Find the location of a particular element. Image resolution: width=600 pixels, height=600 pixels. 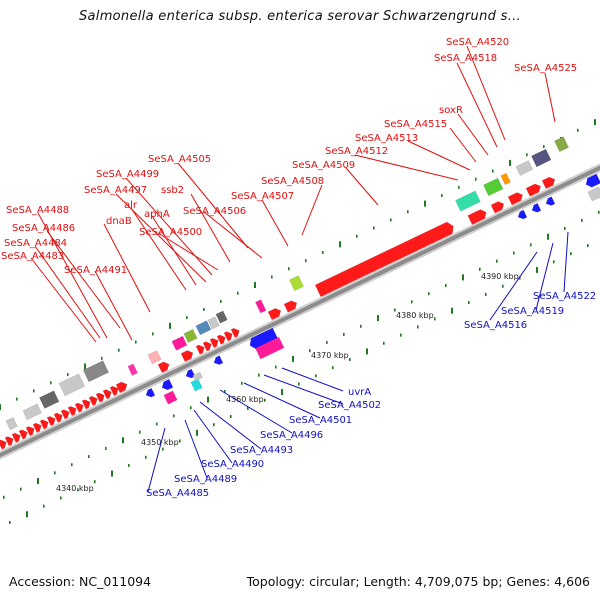

gene-label: SeSA_A4500 is located at coordinates (170, 232).